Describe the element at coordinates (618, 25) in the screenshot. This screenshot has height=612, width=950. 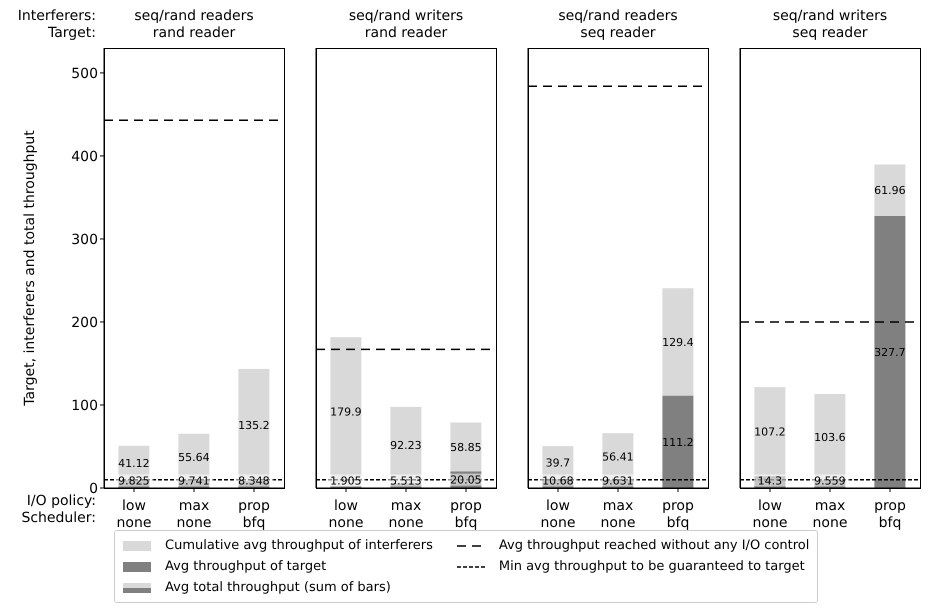
I see `chart-title: seq/rand readers seq reader` at that location.